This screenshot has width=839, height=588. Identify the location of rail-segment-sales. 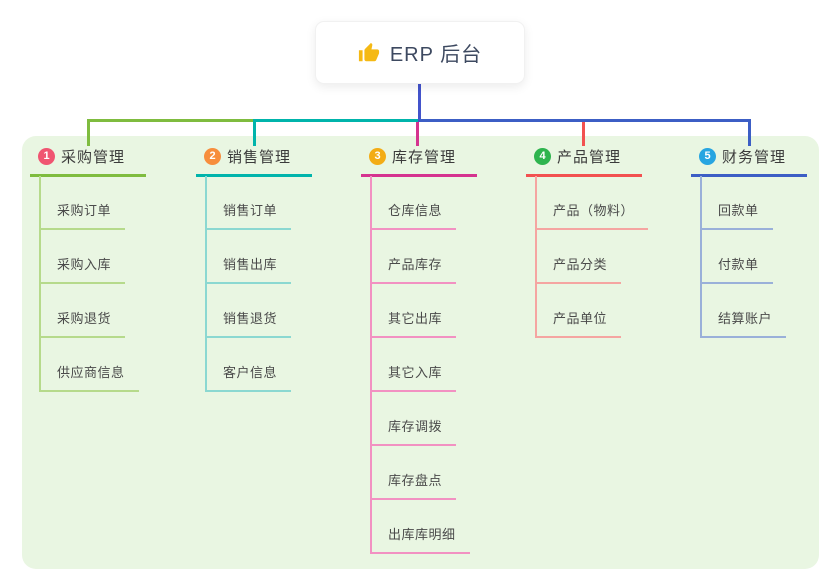
(335, 120).